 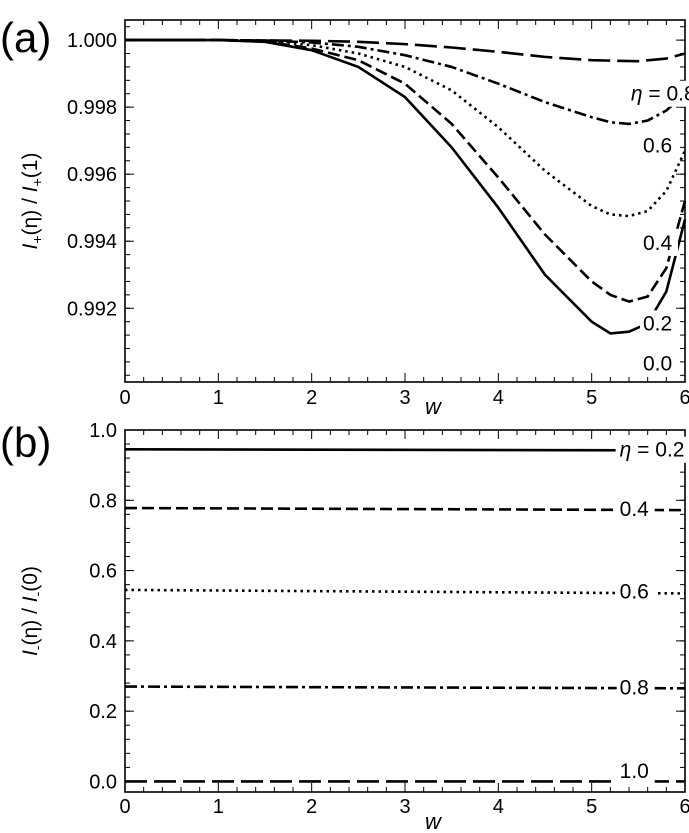 I want to click on y-tick-label: 1.000, so click(x=92, y=41).